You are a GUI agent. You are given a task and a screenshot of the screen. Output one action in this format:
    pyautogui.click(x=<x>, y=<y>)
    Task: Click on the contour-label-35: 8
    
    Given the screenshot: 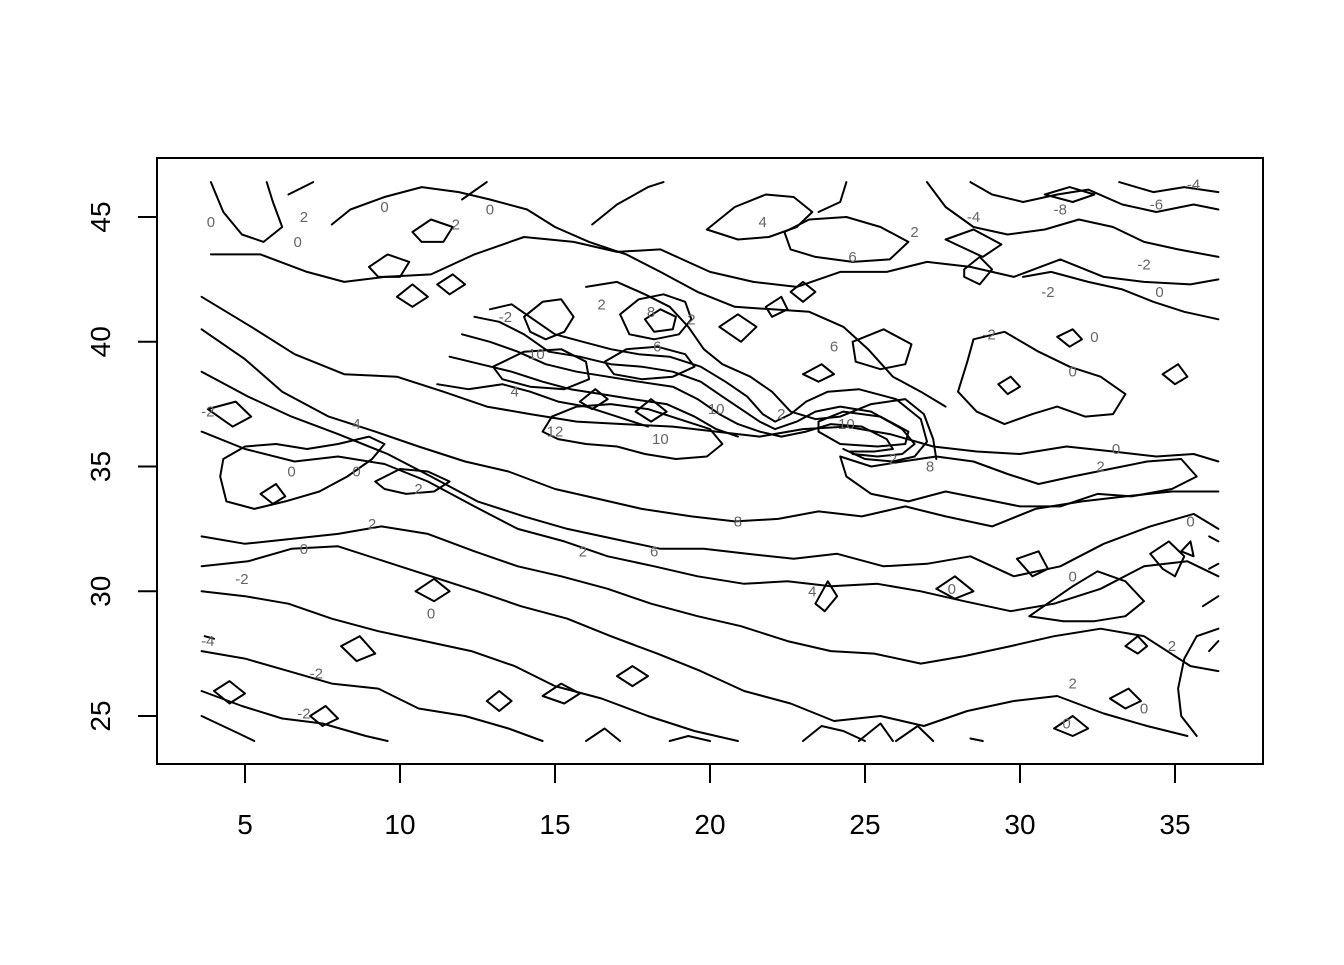 What is the action you would take?
    pyautogui.click(x=930, y=467)
    